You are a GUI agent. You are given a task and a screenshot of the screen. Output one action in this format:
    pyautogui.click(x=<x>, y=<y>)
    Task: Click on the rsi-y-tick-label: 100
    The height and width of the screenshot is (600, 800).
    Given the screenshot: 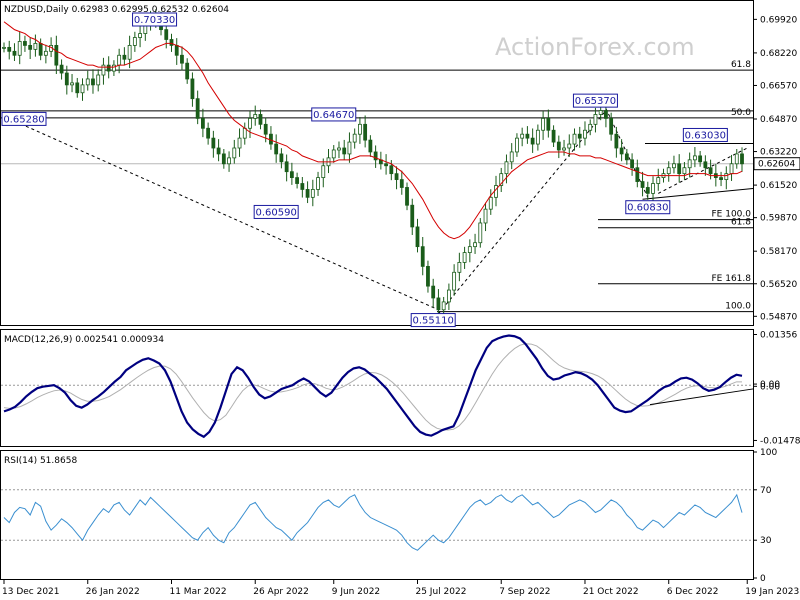 What is the action you would take?
    pyautogui.click(x=768, y=453)
    